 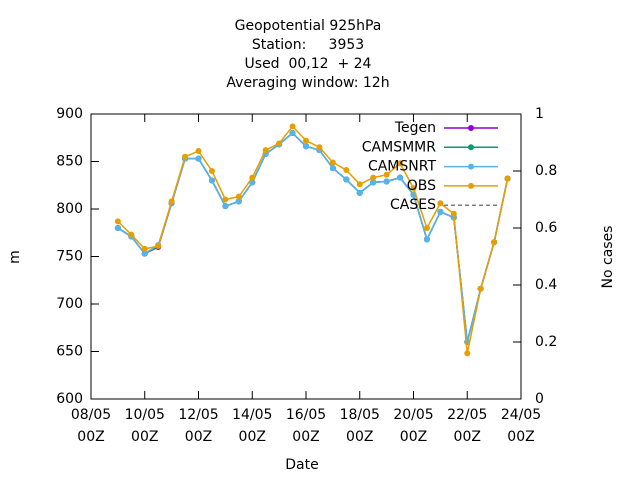 I want to click on y2-tick-label: 0, so click(x=539, y=399).